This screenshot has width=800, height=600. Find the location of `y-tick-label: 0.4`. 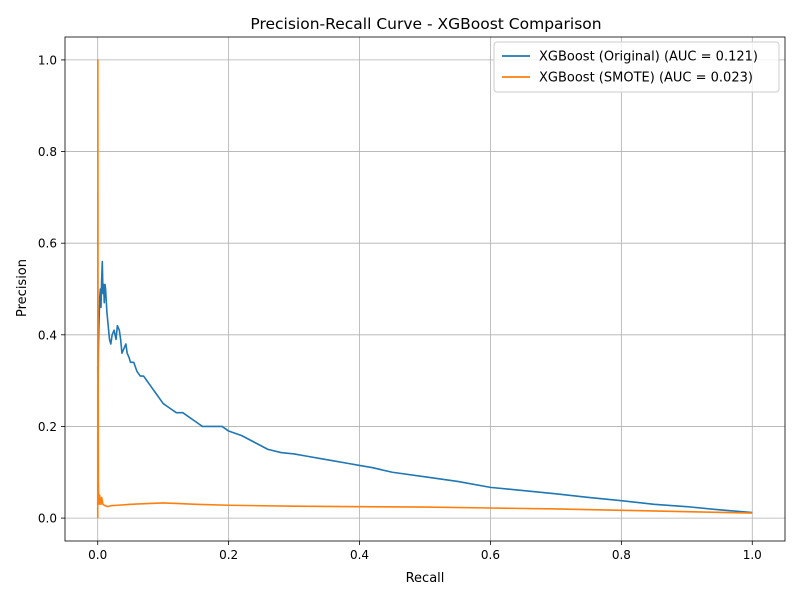

y-tick-label: 0.4 is located at coordinates (47, 335).